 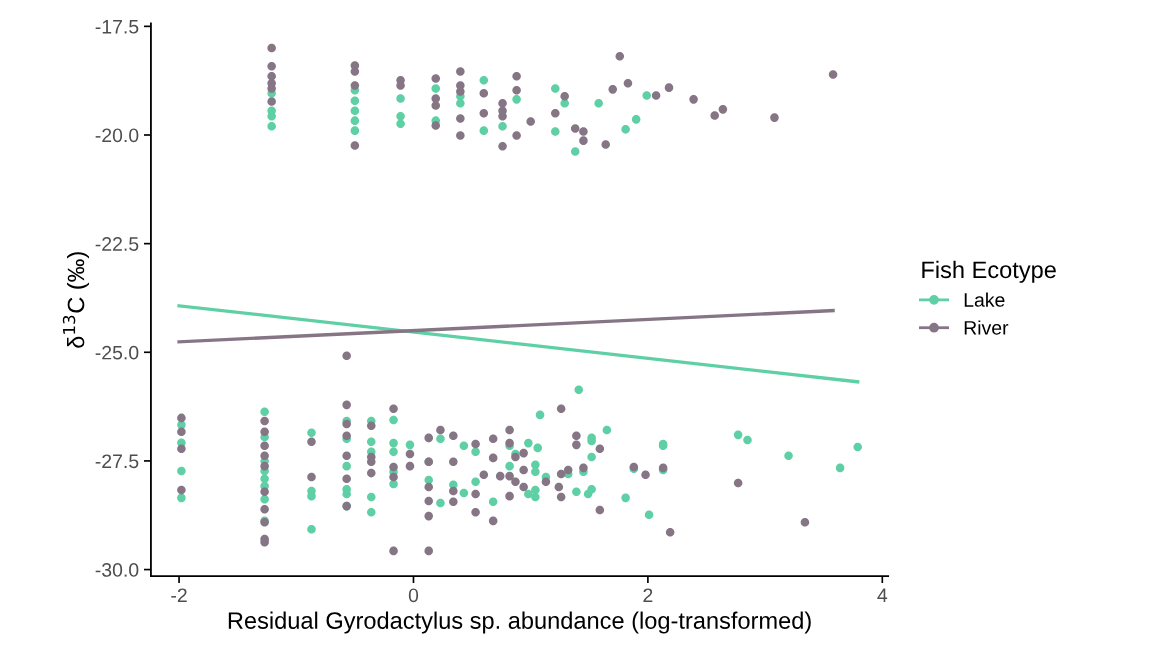 I want to click on y-tick-label: -30.0, so click(x=117, y=570).